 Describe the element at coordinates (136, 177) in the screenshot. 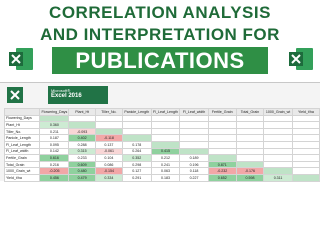

I see `cell: 0.291` at that location.